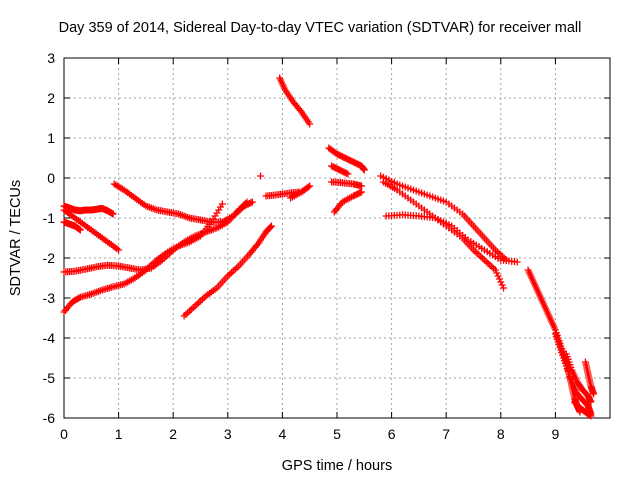 Image resolution: width=640 pixels, height=485 pixels. I want to click on y-tick-label: 0, so click(51, 178).